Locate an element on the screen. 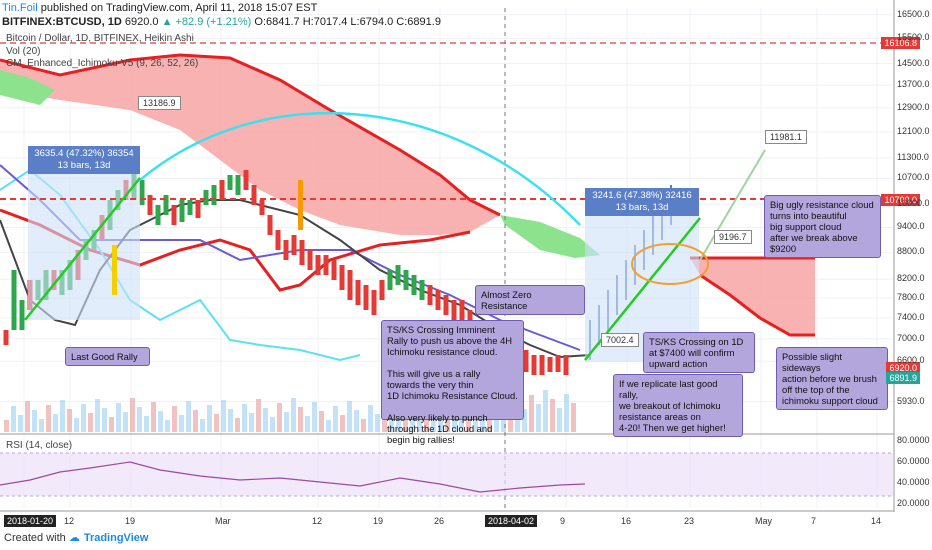  price-tick-label: 10700.0 is located at coordinates (913, 177).